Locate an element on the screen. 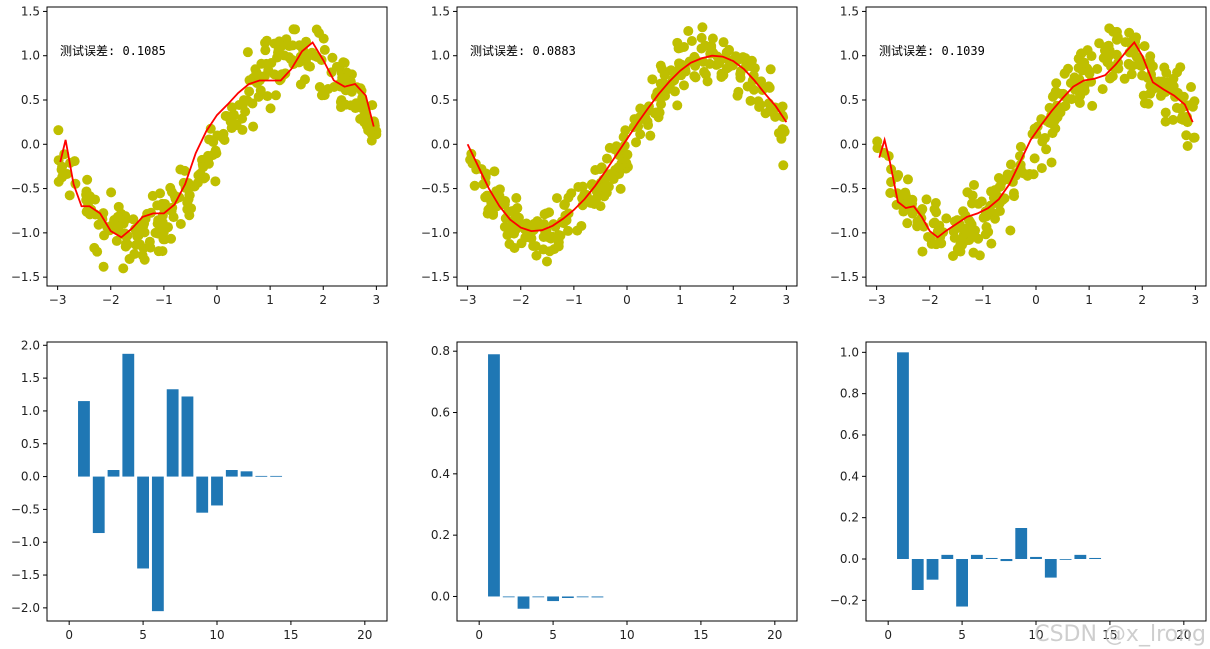  y-tick-label: 0.8 is located at coordinates (849, 394).